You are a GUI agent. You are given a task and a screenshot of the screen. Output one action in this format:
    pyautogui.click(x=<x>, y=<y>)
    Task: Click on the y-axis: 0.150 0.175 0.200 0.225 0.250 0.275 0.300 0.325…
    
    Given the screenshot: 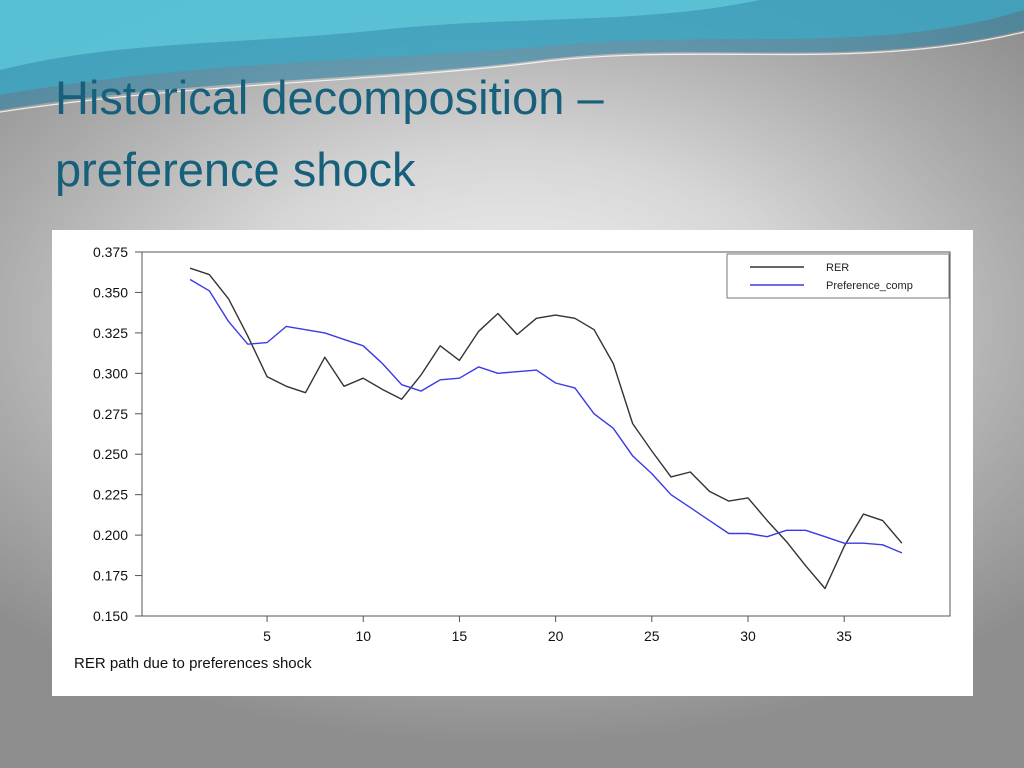 What is the action you would take?
    pyautogui.click(x=117, y=434)
    